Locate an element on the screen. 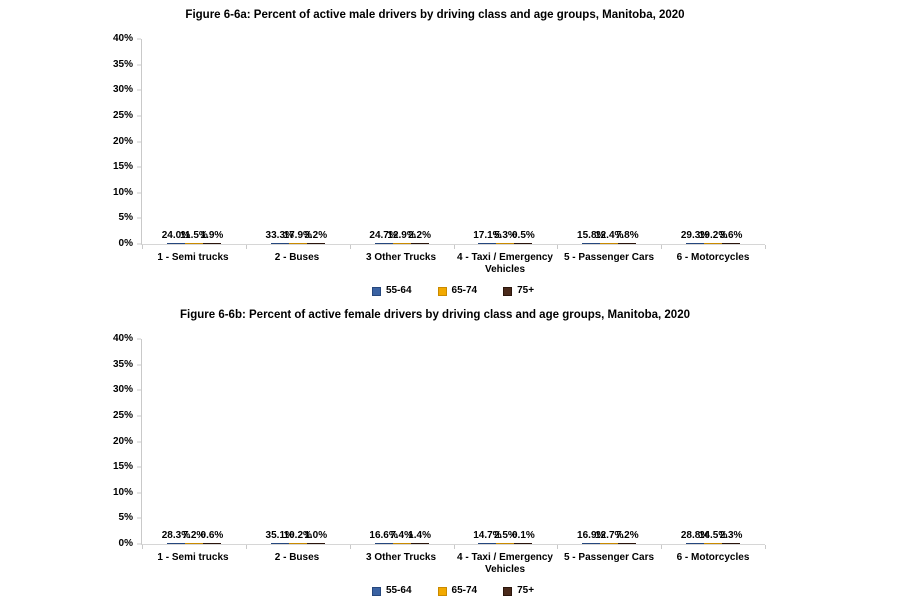 This screenshot has height=600, width=900. bar-value-label: 29.3% is located at coordinates (695, 235).